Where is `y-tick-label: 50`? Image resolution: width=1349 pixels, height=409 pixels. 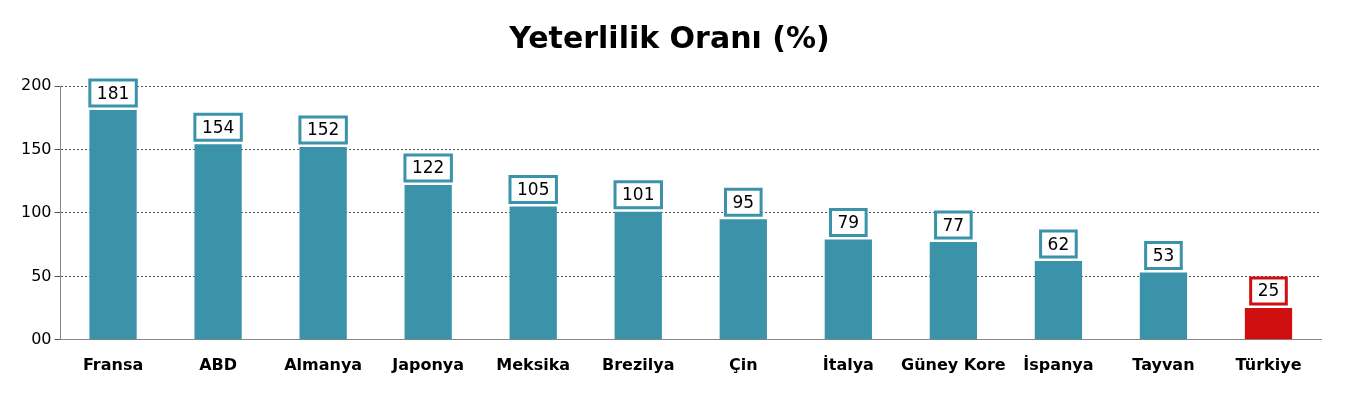
y-tick-label: 50 is located at coordinates (41, 275).